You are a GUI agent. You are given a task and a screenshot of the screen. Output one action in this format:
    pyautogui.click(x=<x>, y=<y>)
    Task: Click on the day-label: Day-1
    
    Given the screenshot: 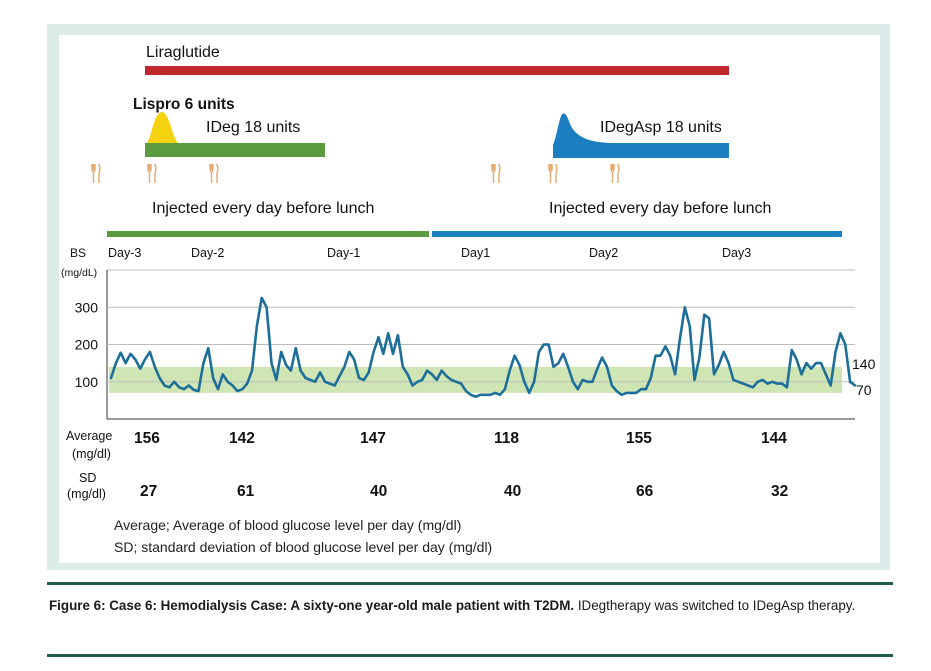 What is the action you would take?
    pyautogui.click(x=343, y=253)
    